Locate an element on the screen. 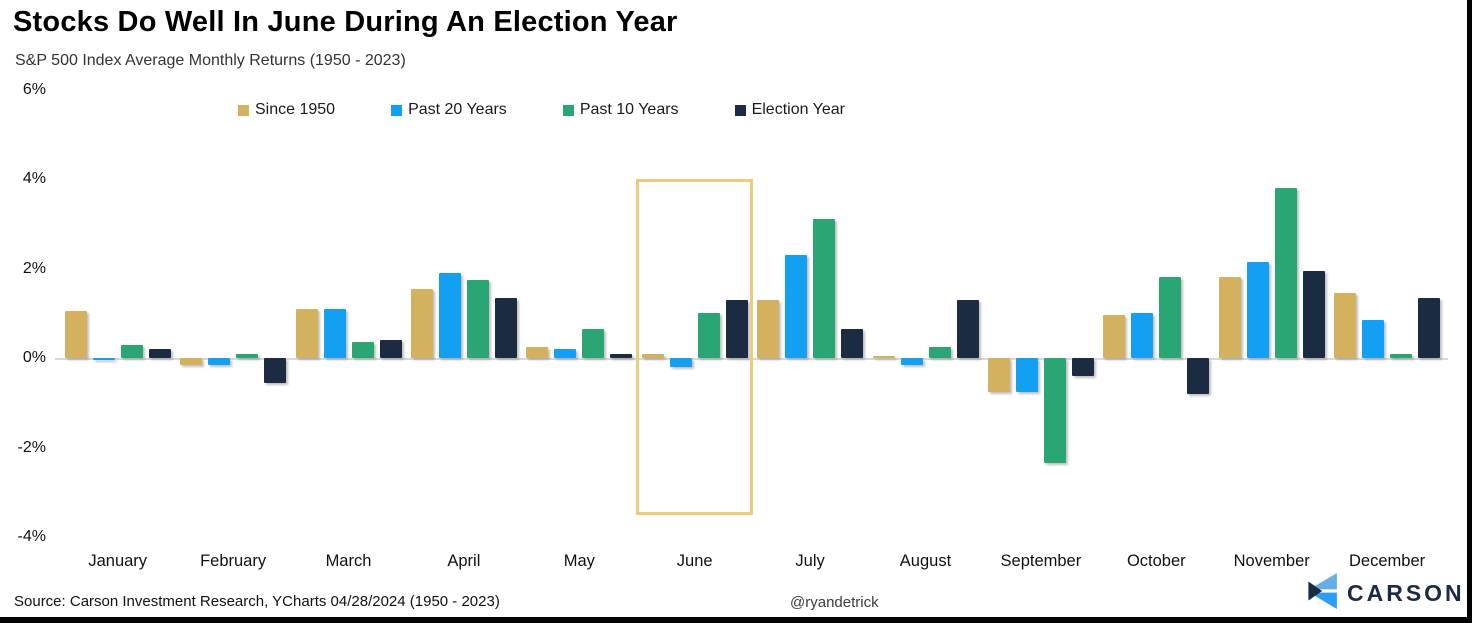  bar-past-10-years-june is located at coordinates (708, 335).